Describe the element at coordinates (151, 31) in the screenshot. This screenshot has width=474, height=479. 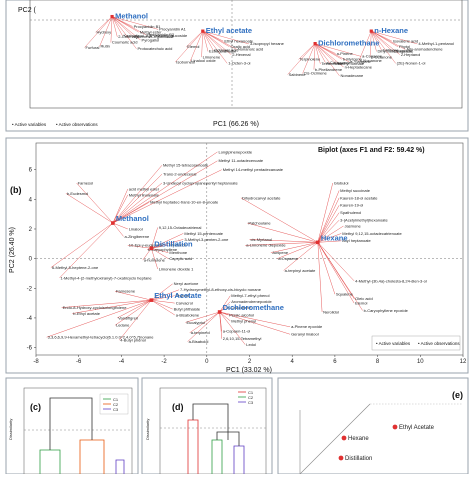
I see `panel-a-compound-methyl-ester: Methyl ester` at that location.